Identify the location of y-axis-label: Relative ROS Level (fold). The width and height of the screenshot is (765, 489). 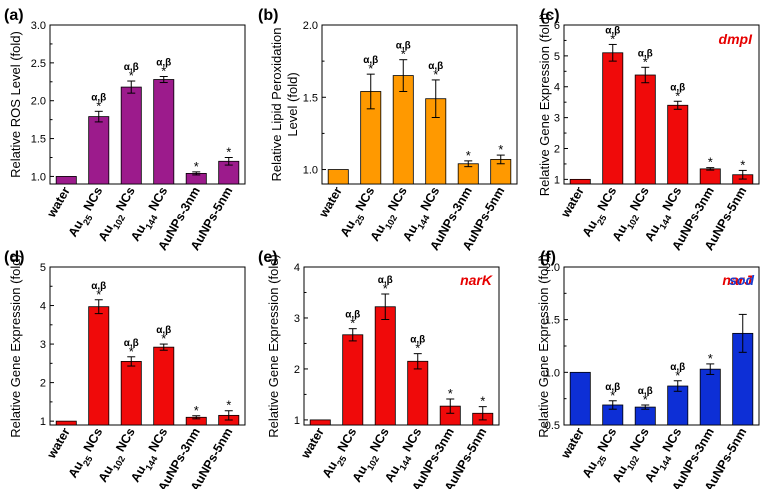
(15, 104).